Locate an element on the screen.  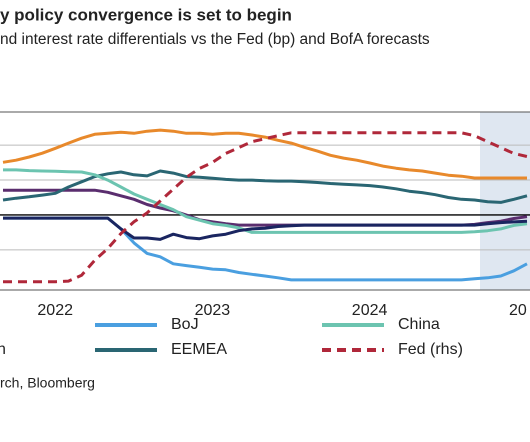
source-note: rch, Bloomberg is located at coordinates (47, 383).